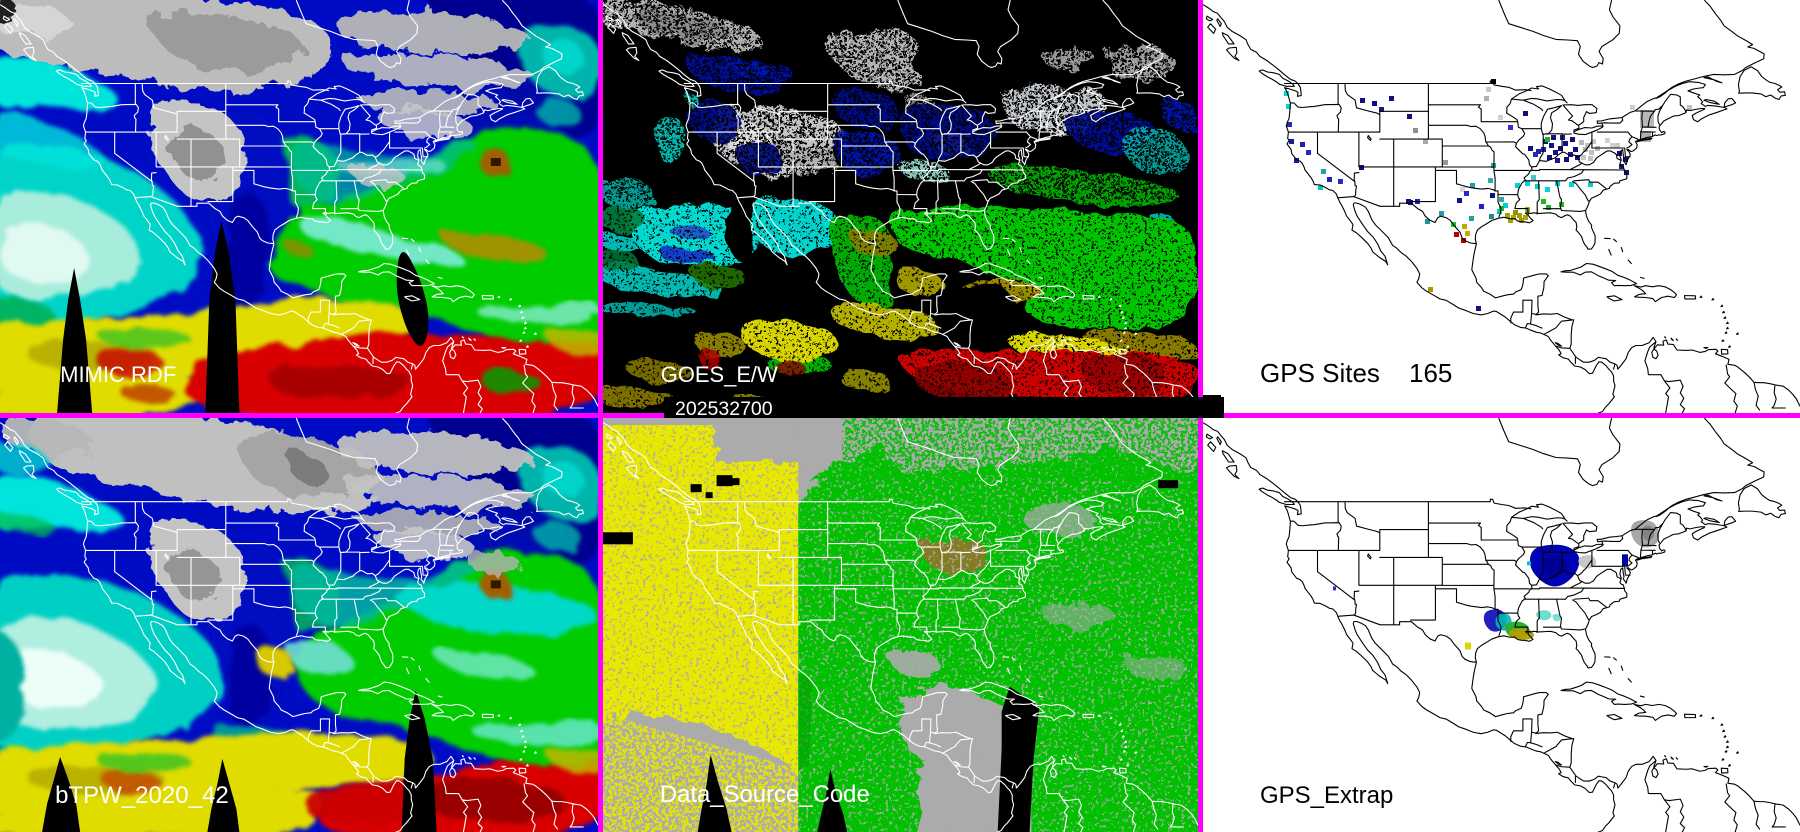 The image size is (1800, 832). I want to click on svg-text: GOES_E/W, so click(719, 374).